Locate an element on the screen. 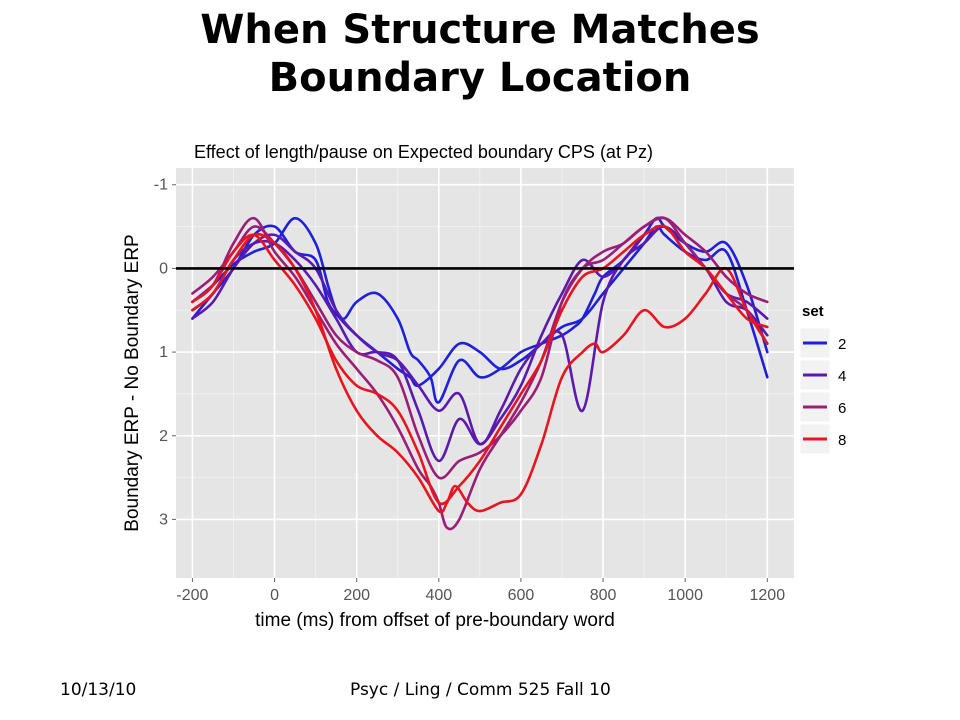  y-tick-label: 2 is located at coordinates (163, 436).